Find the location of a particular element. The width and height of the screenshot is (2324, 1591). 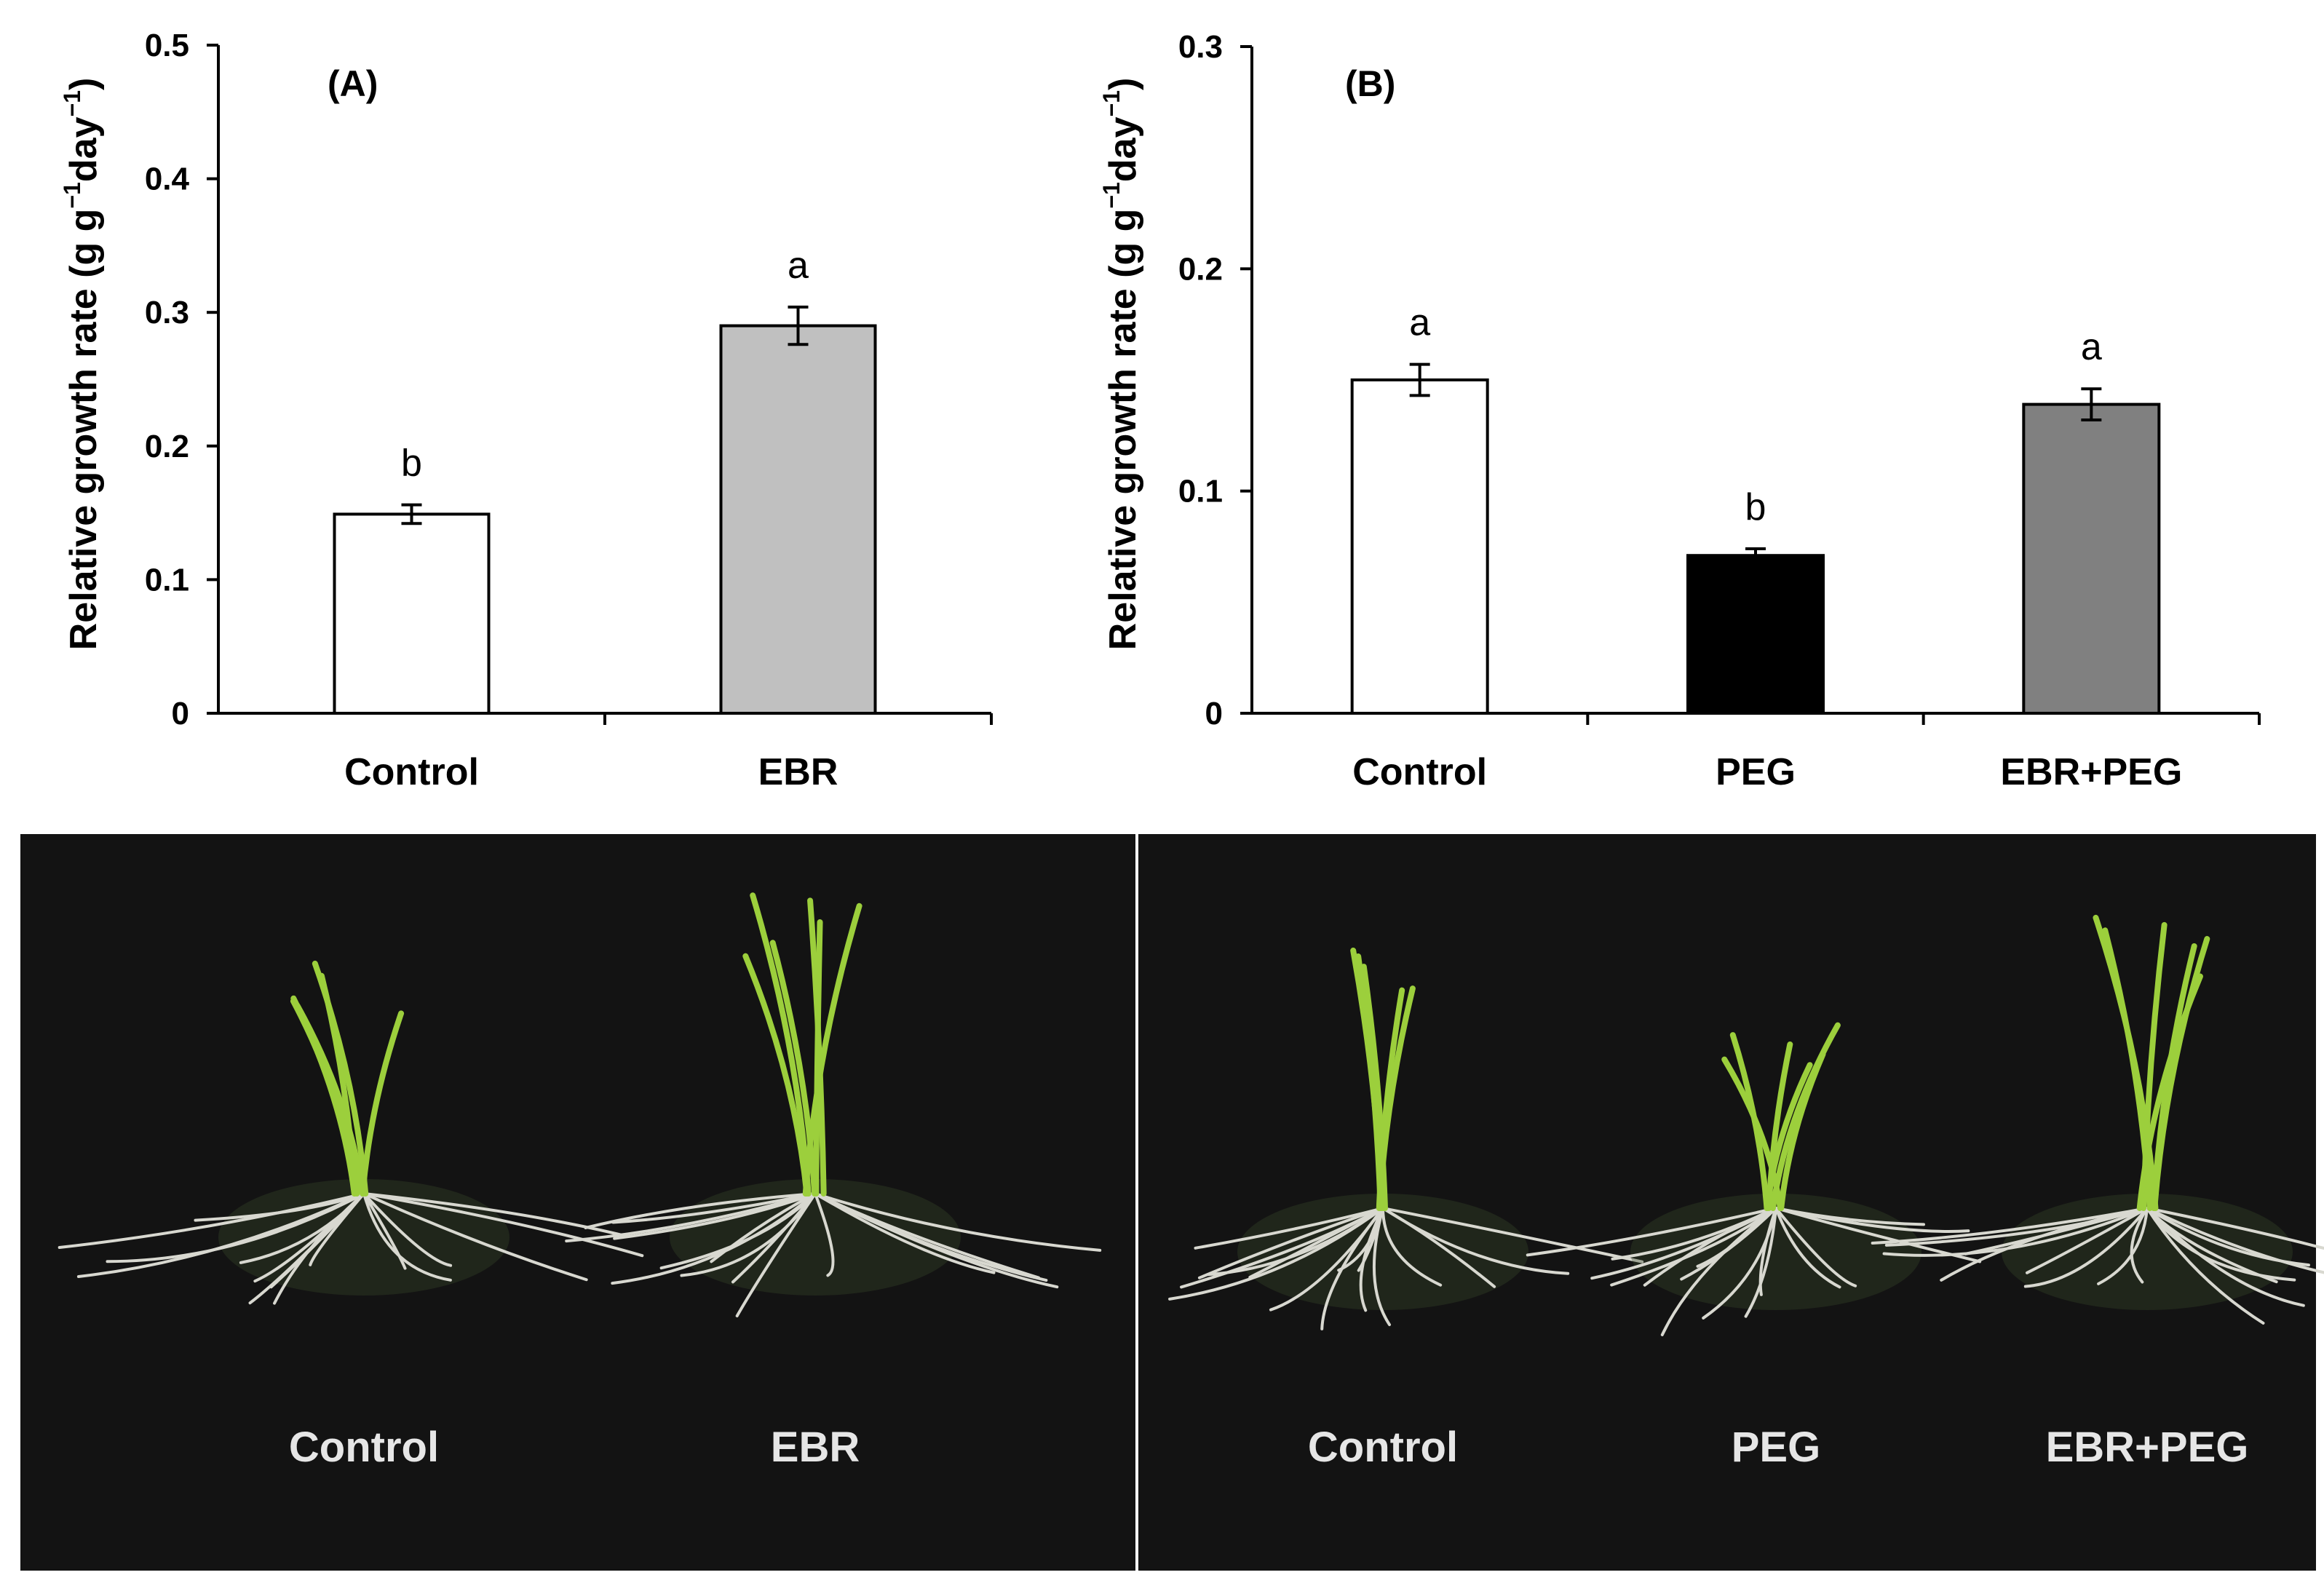

y-tick-label: 0.4 is located at coordinates (167, 179).